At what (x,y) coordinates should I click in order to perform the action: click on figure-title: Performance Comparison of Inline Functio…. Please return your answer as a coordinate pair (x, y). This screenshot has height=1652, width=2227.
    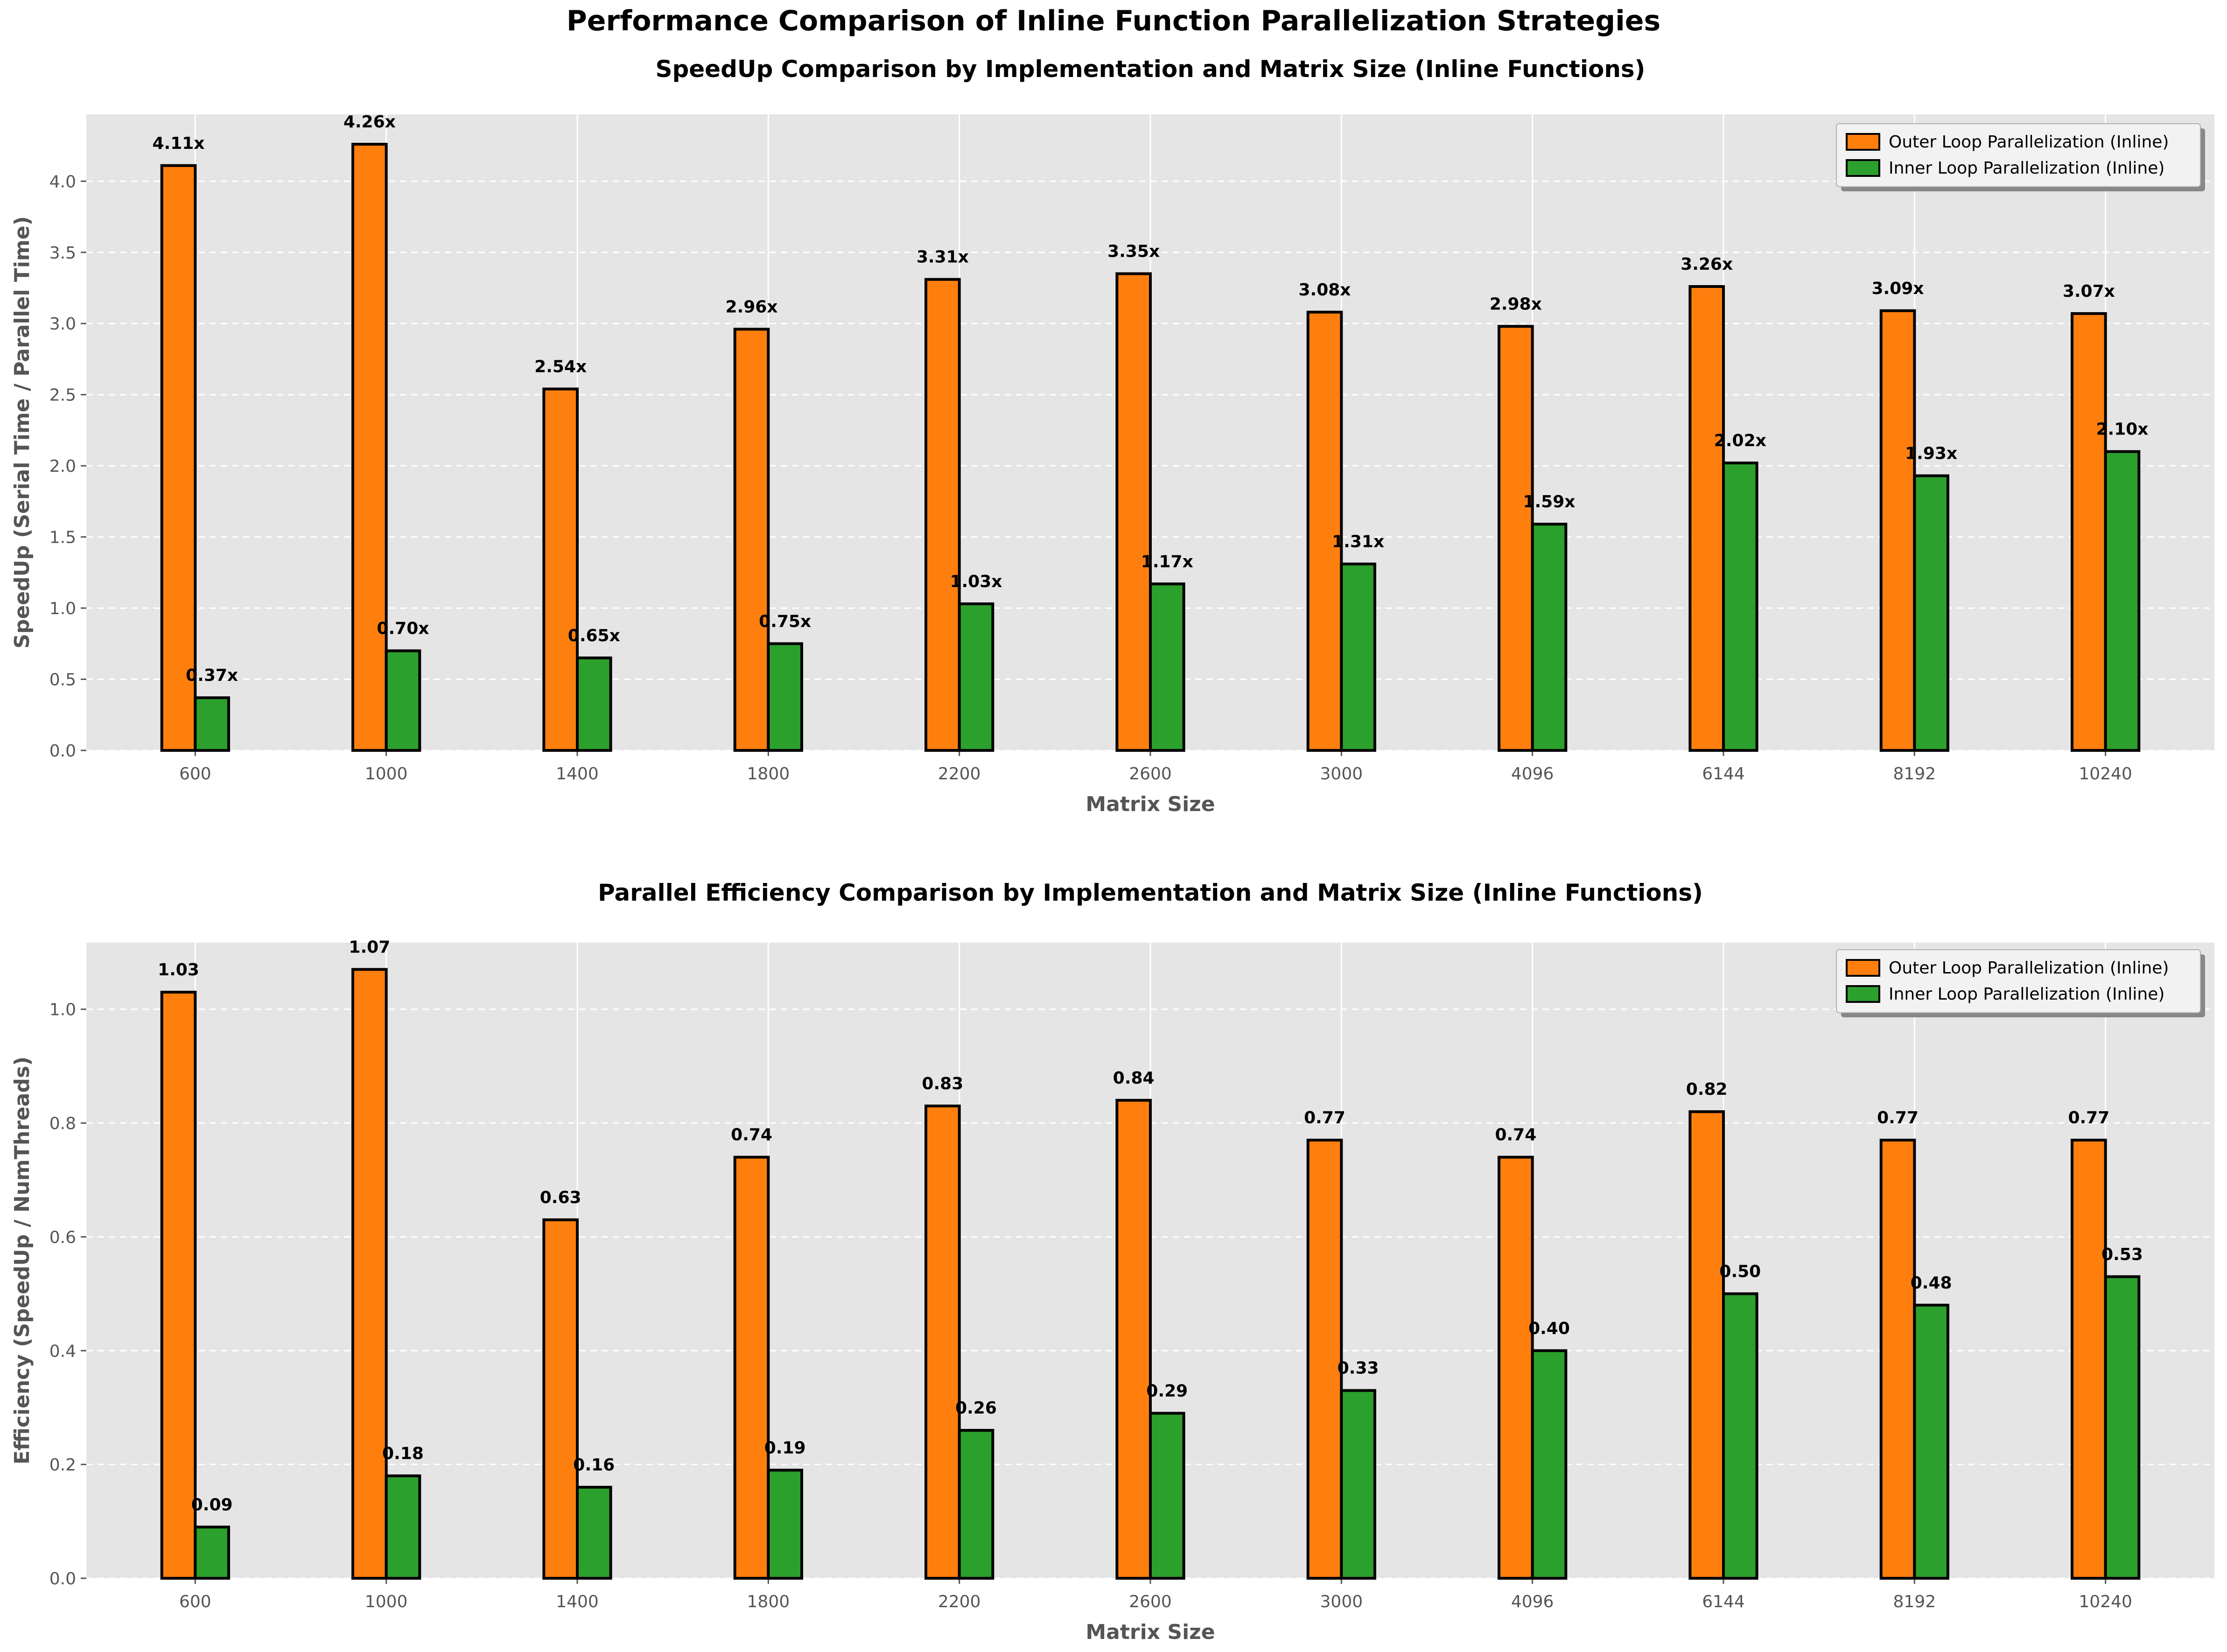
    Looking at the image, I should click on (1113, 21).